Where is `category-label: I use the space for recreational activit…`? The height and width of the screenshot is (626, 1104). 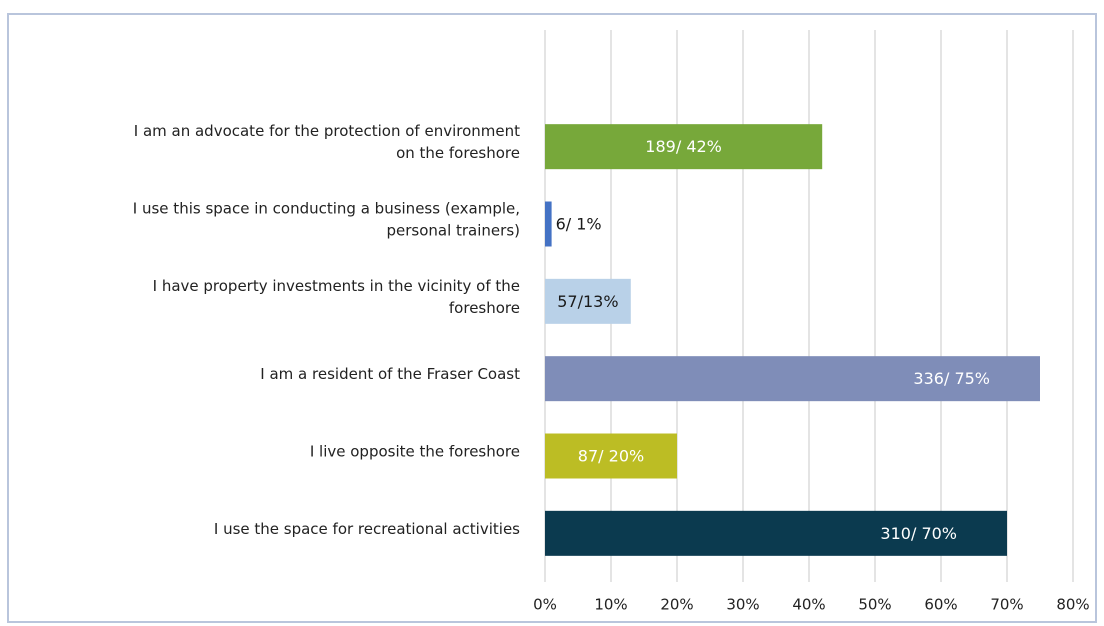 category-label: I use the space for recreational activit… is located at coordinates (367, 529).